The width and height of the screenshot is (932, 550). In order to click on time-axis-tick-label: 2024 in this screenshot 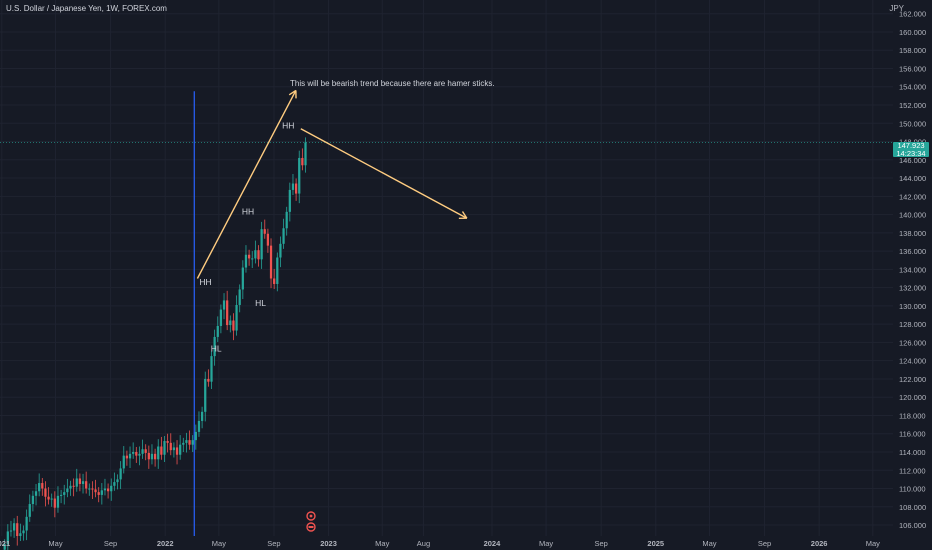, I will do `click(493, 543)`.